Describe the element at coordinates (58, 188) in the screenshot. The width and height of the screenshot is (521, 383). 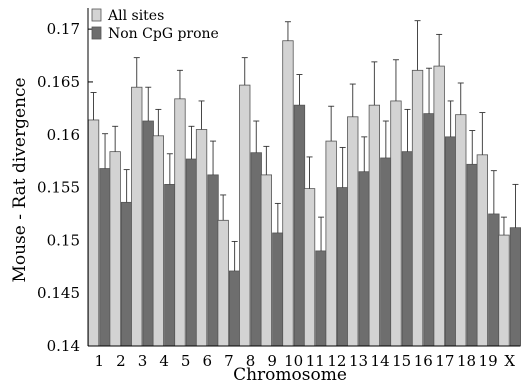
I see `y-tick-label: 0.155` at that location.